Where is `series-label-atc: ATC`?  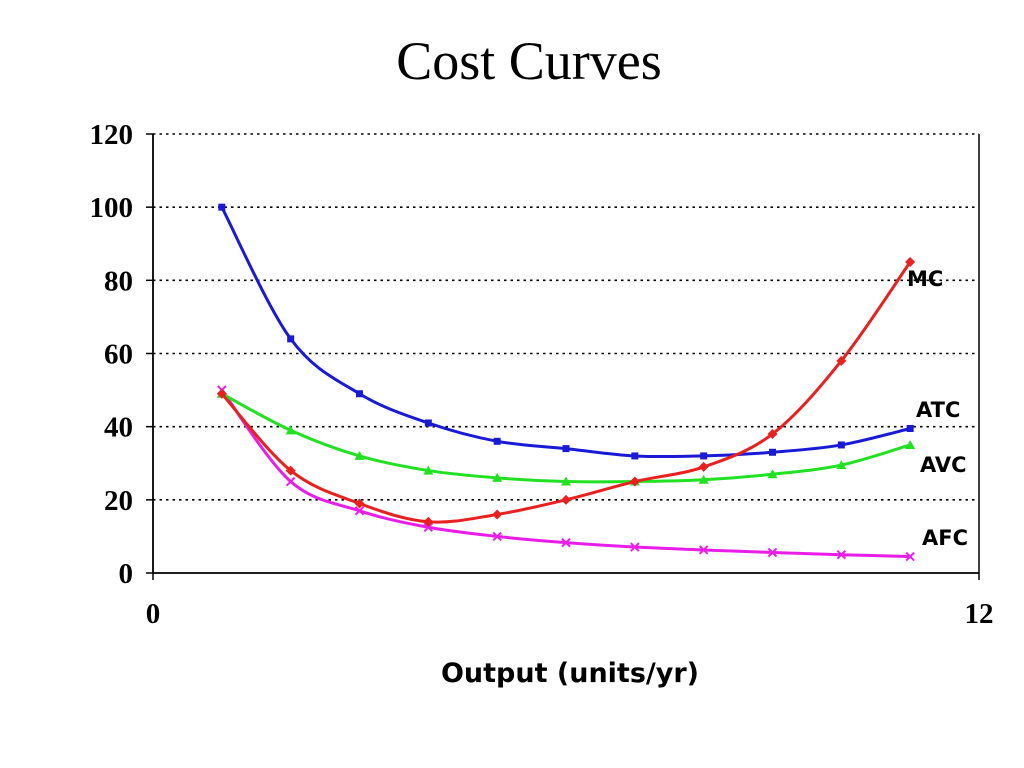
series-label-atc: ATC is located at coordinates (938, 410).